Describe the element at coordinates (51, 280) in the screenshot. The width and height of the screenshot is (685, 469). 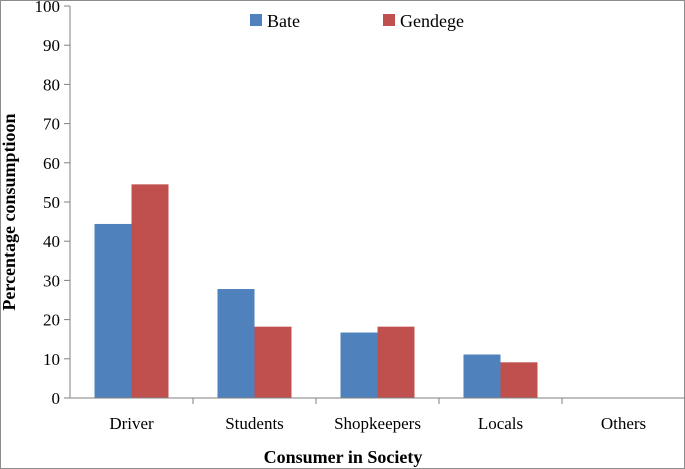
I see `y-tick-label: 30` at that location.